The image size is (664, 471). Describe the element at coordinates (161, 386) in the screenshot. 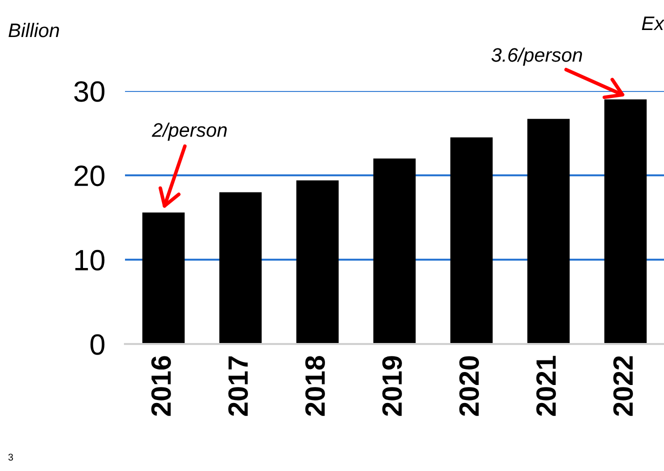

I see `x-tick-label: 2016` at that location.